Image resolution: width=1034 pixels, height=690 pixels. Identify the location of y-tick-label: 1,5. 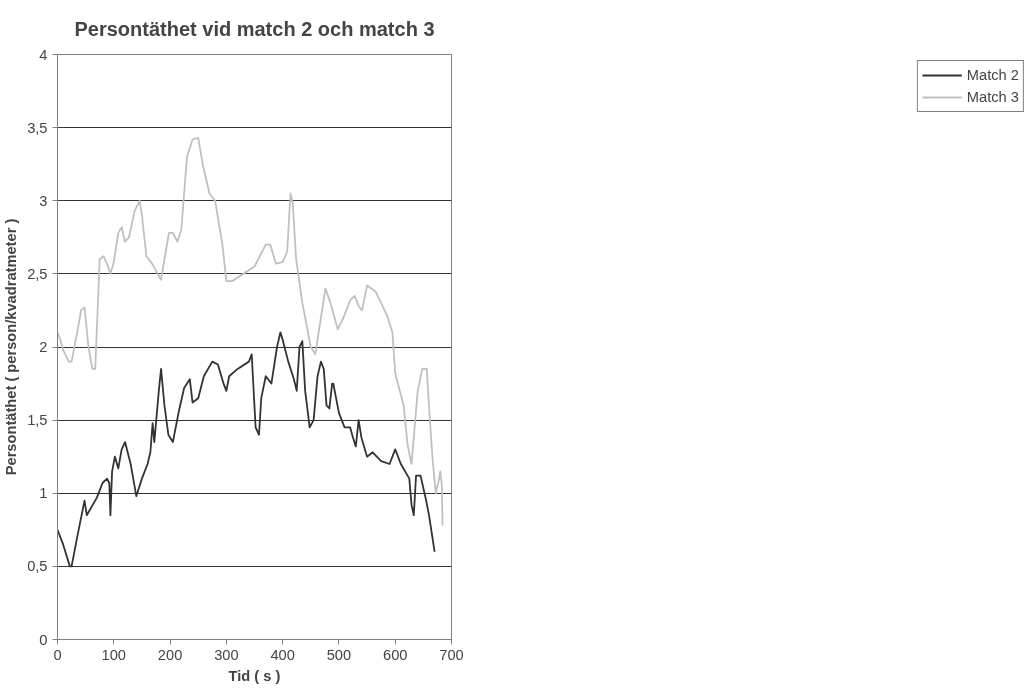
(37, 420).